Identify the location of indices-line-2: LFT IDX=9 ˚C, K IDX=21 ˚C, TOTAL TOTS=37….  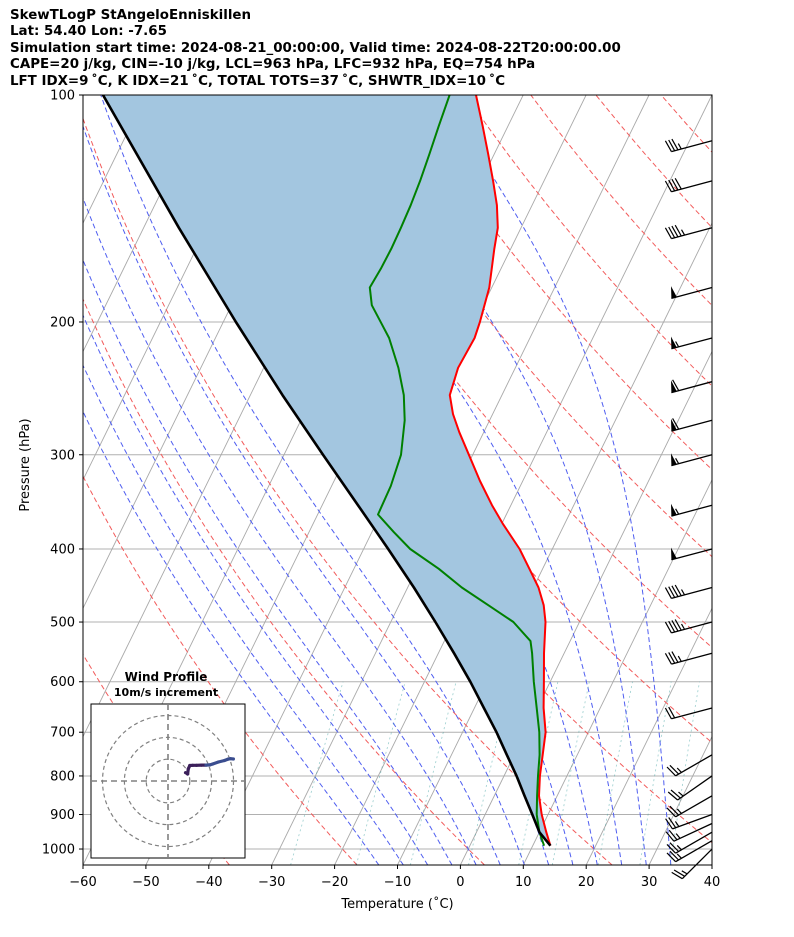
(258, 81).